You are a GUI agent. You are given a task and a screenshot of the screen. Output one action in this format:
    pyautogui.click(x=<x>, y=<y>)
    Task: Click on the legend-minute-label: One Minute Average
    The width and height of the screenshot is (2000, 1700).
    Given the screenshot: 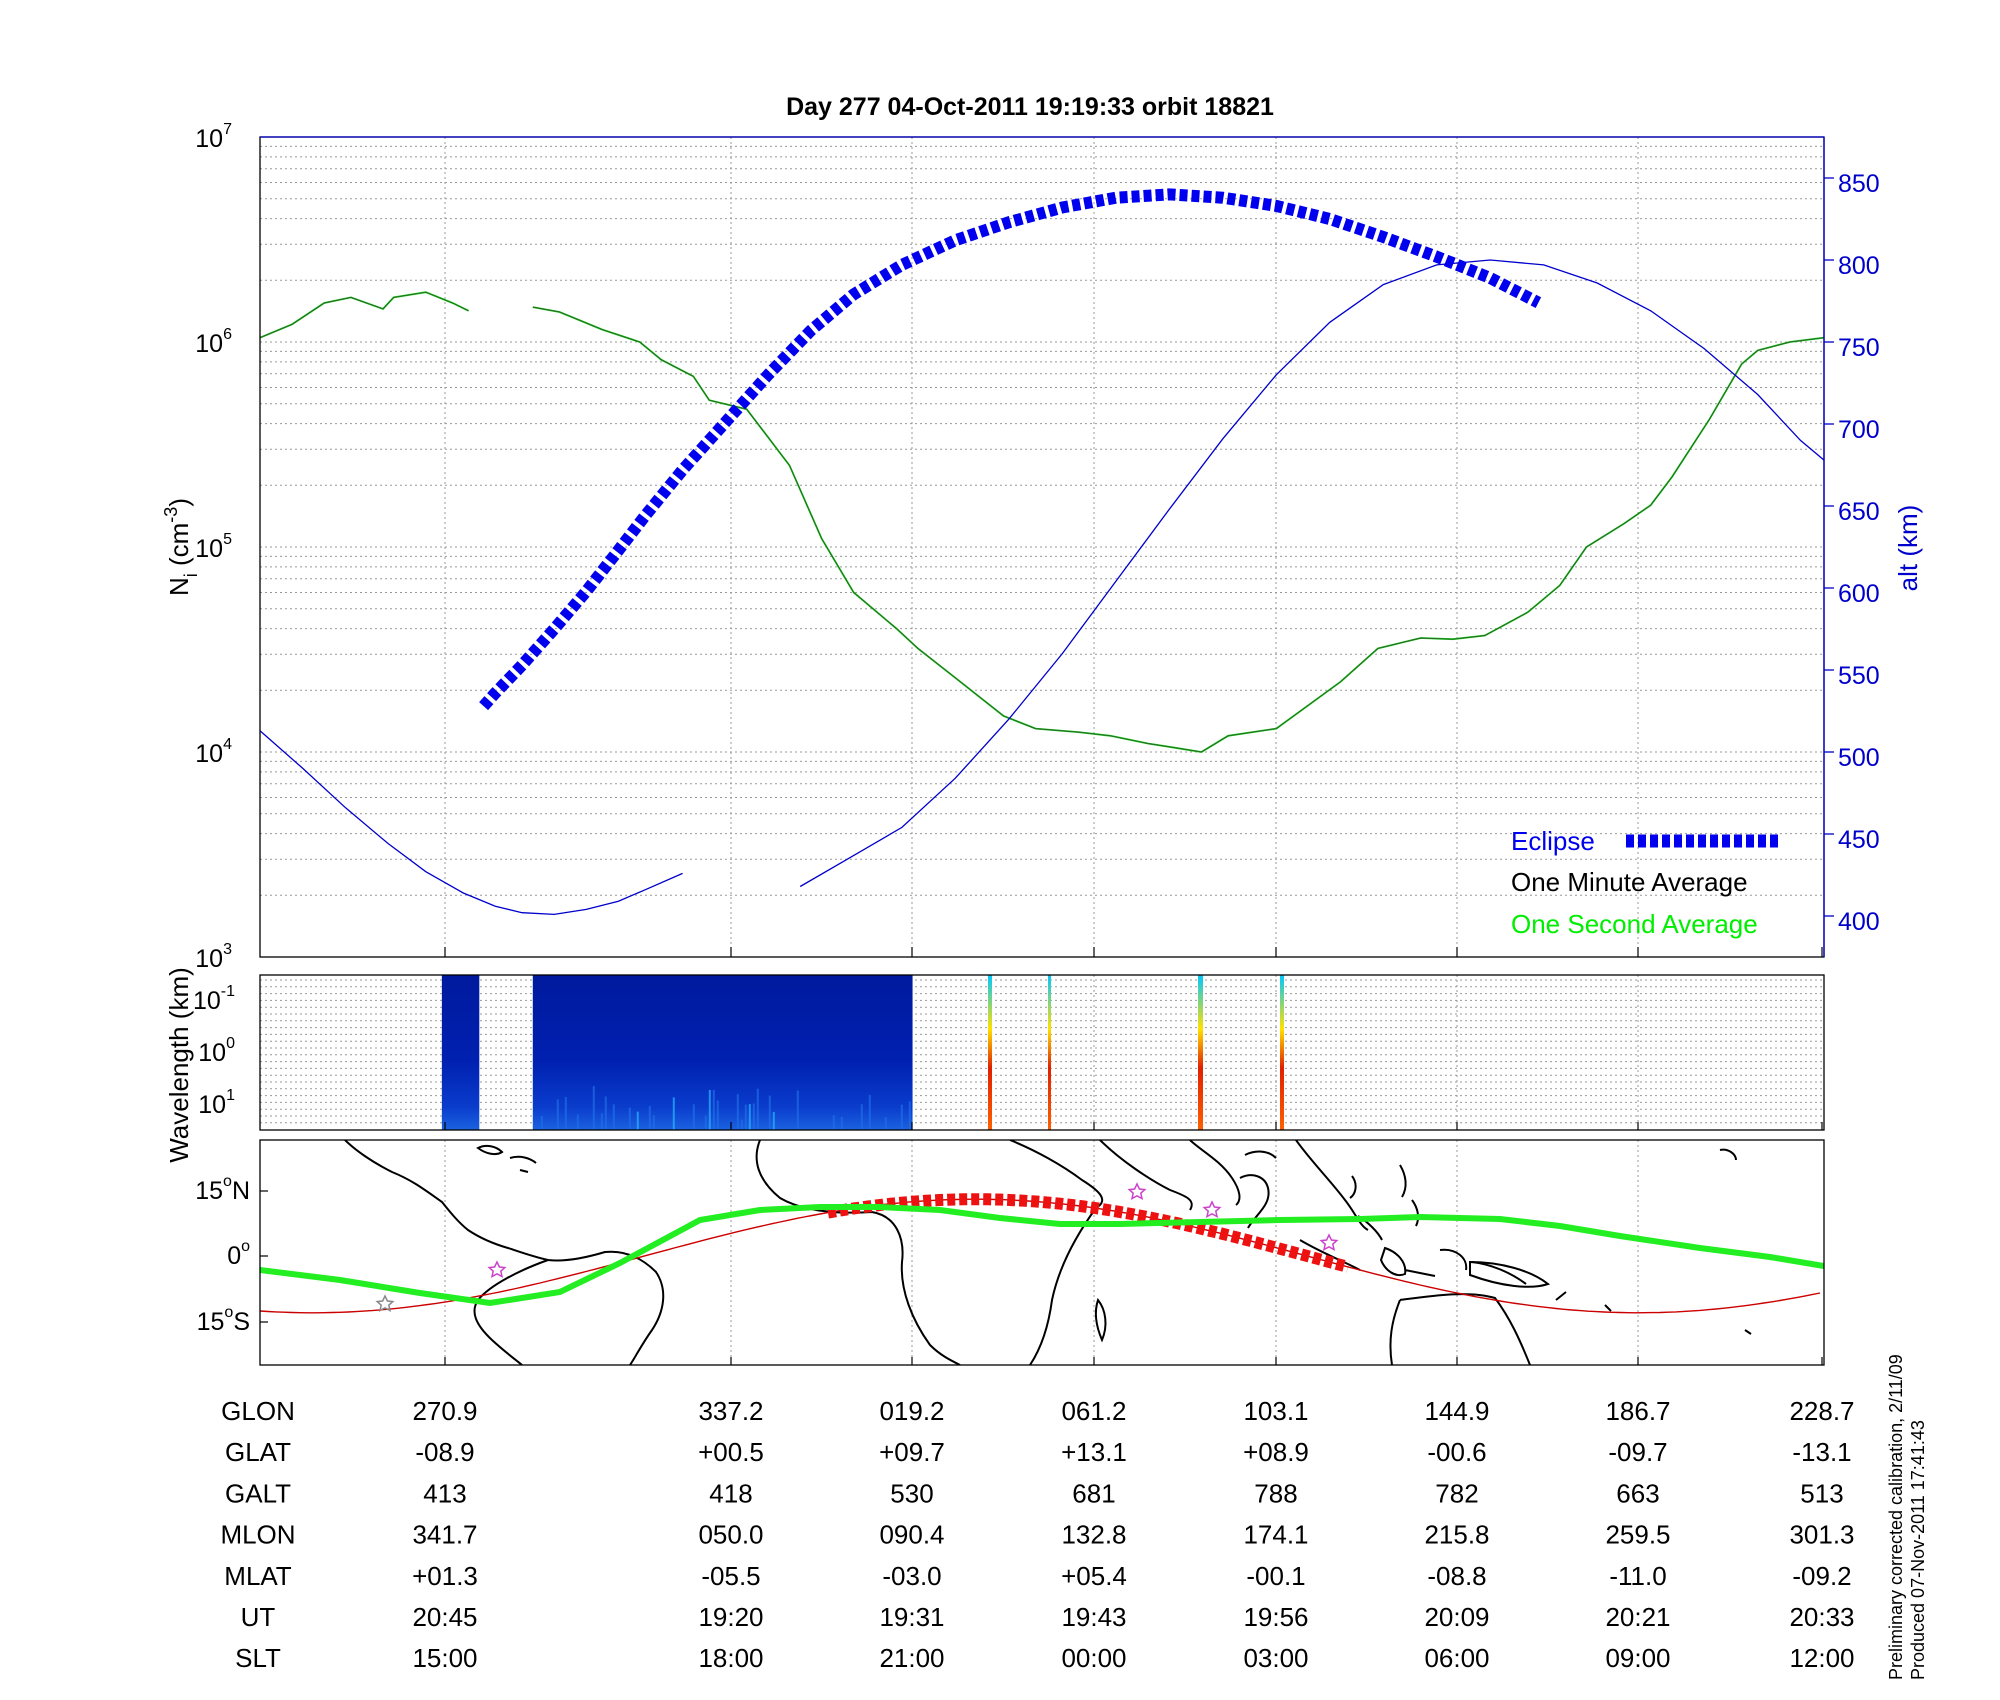 What is the action you would take?
    pyautogui.click(x=1629, y=882)
    